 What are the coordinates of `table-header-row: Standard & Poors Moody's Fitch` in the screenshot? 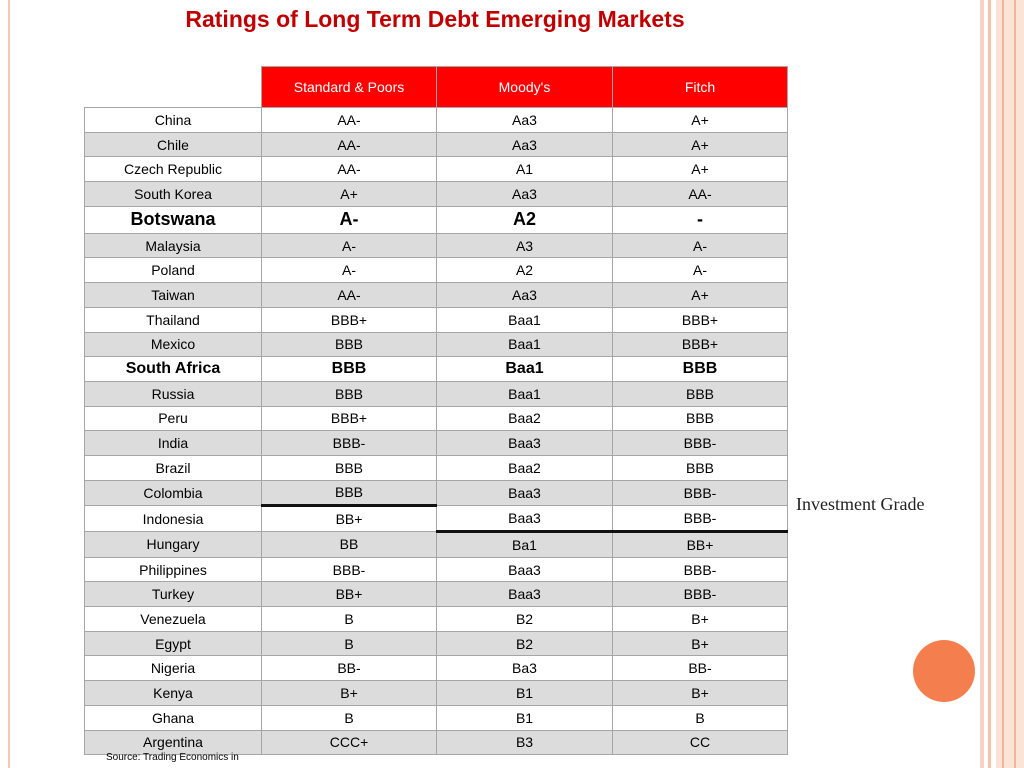 It's located at (436, 87).